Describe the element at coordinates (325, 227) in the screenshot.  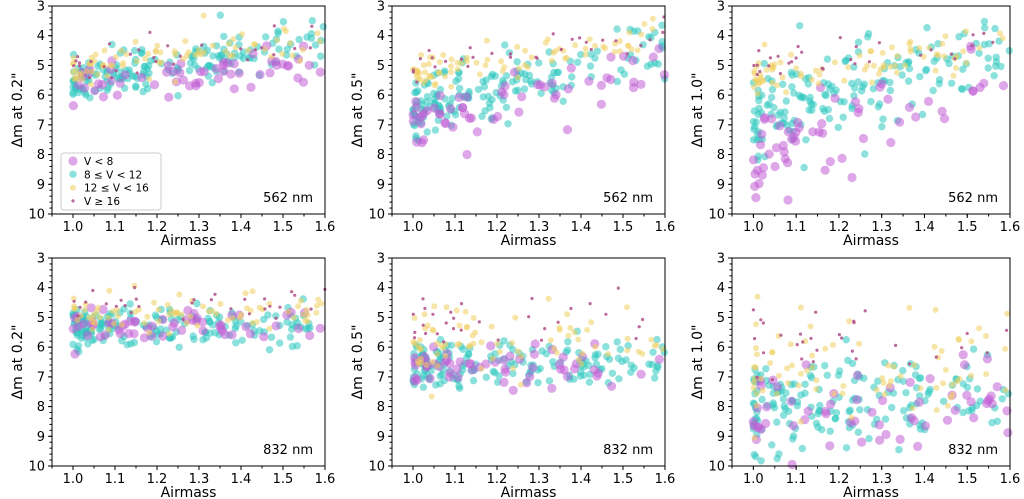
I see `x-tick-label: 1.6` at that location.